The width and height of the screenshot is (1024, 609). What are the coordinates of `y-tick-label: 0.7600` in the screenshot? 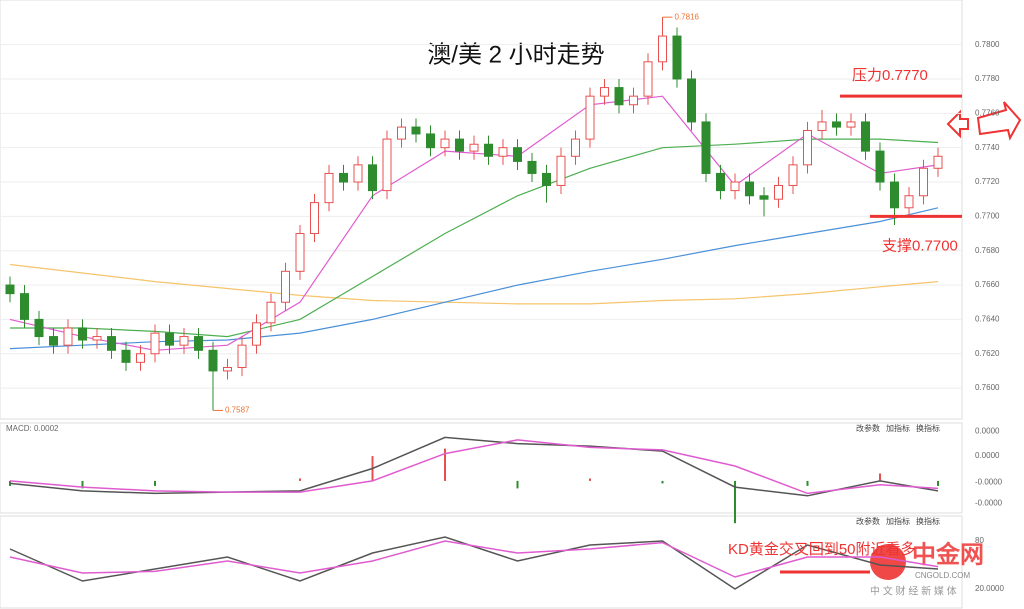 It's located at (987, 387).